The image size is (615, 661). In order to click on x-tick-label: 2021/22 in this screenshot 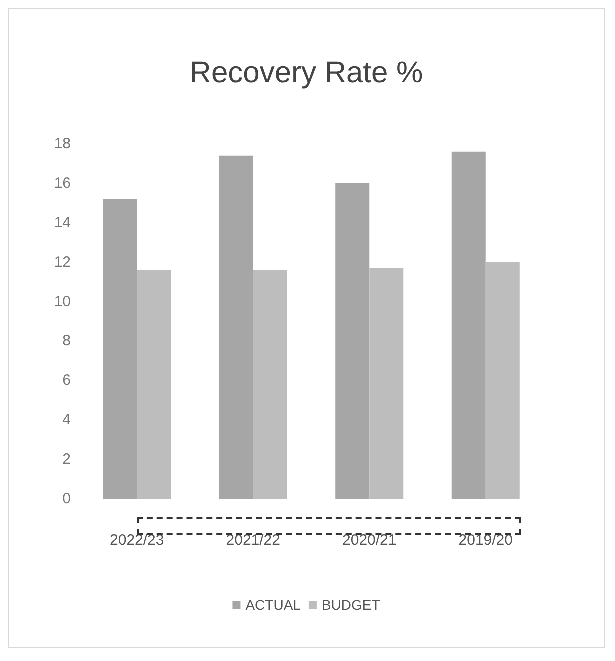, I will do `click(253, 540)`.